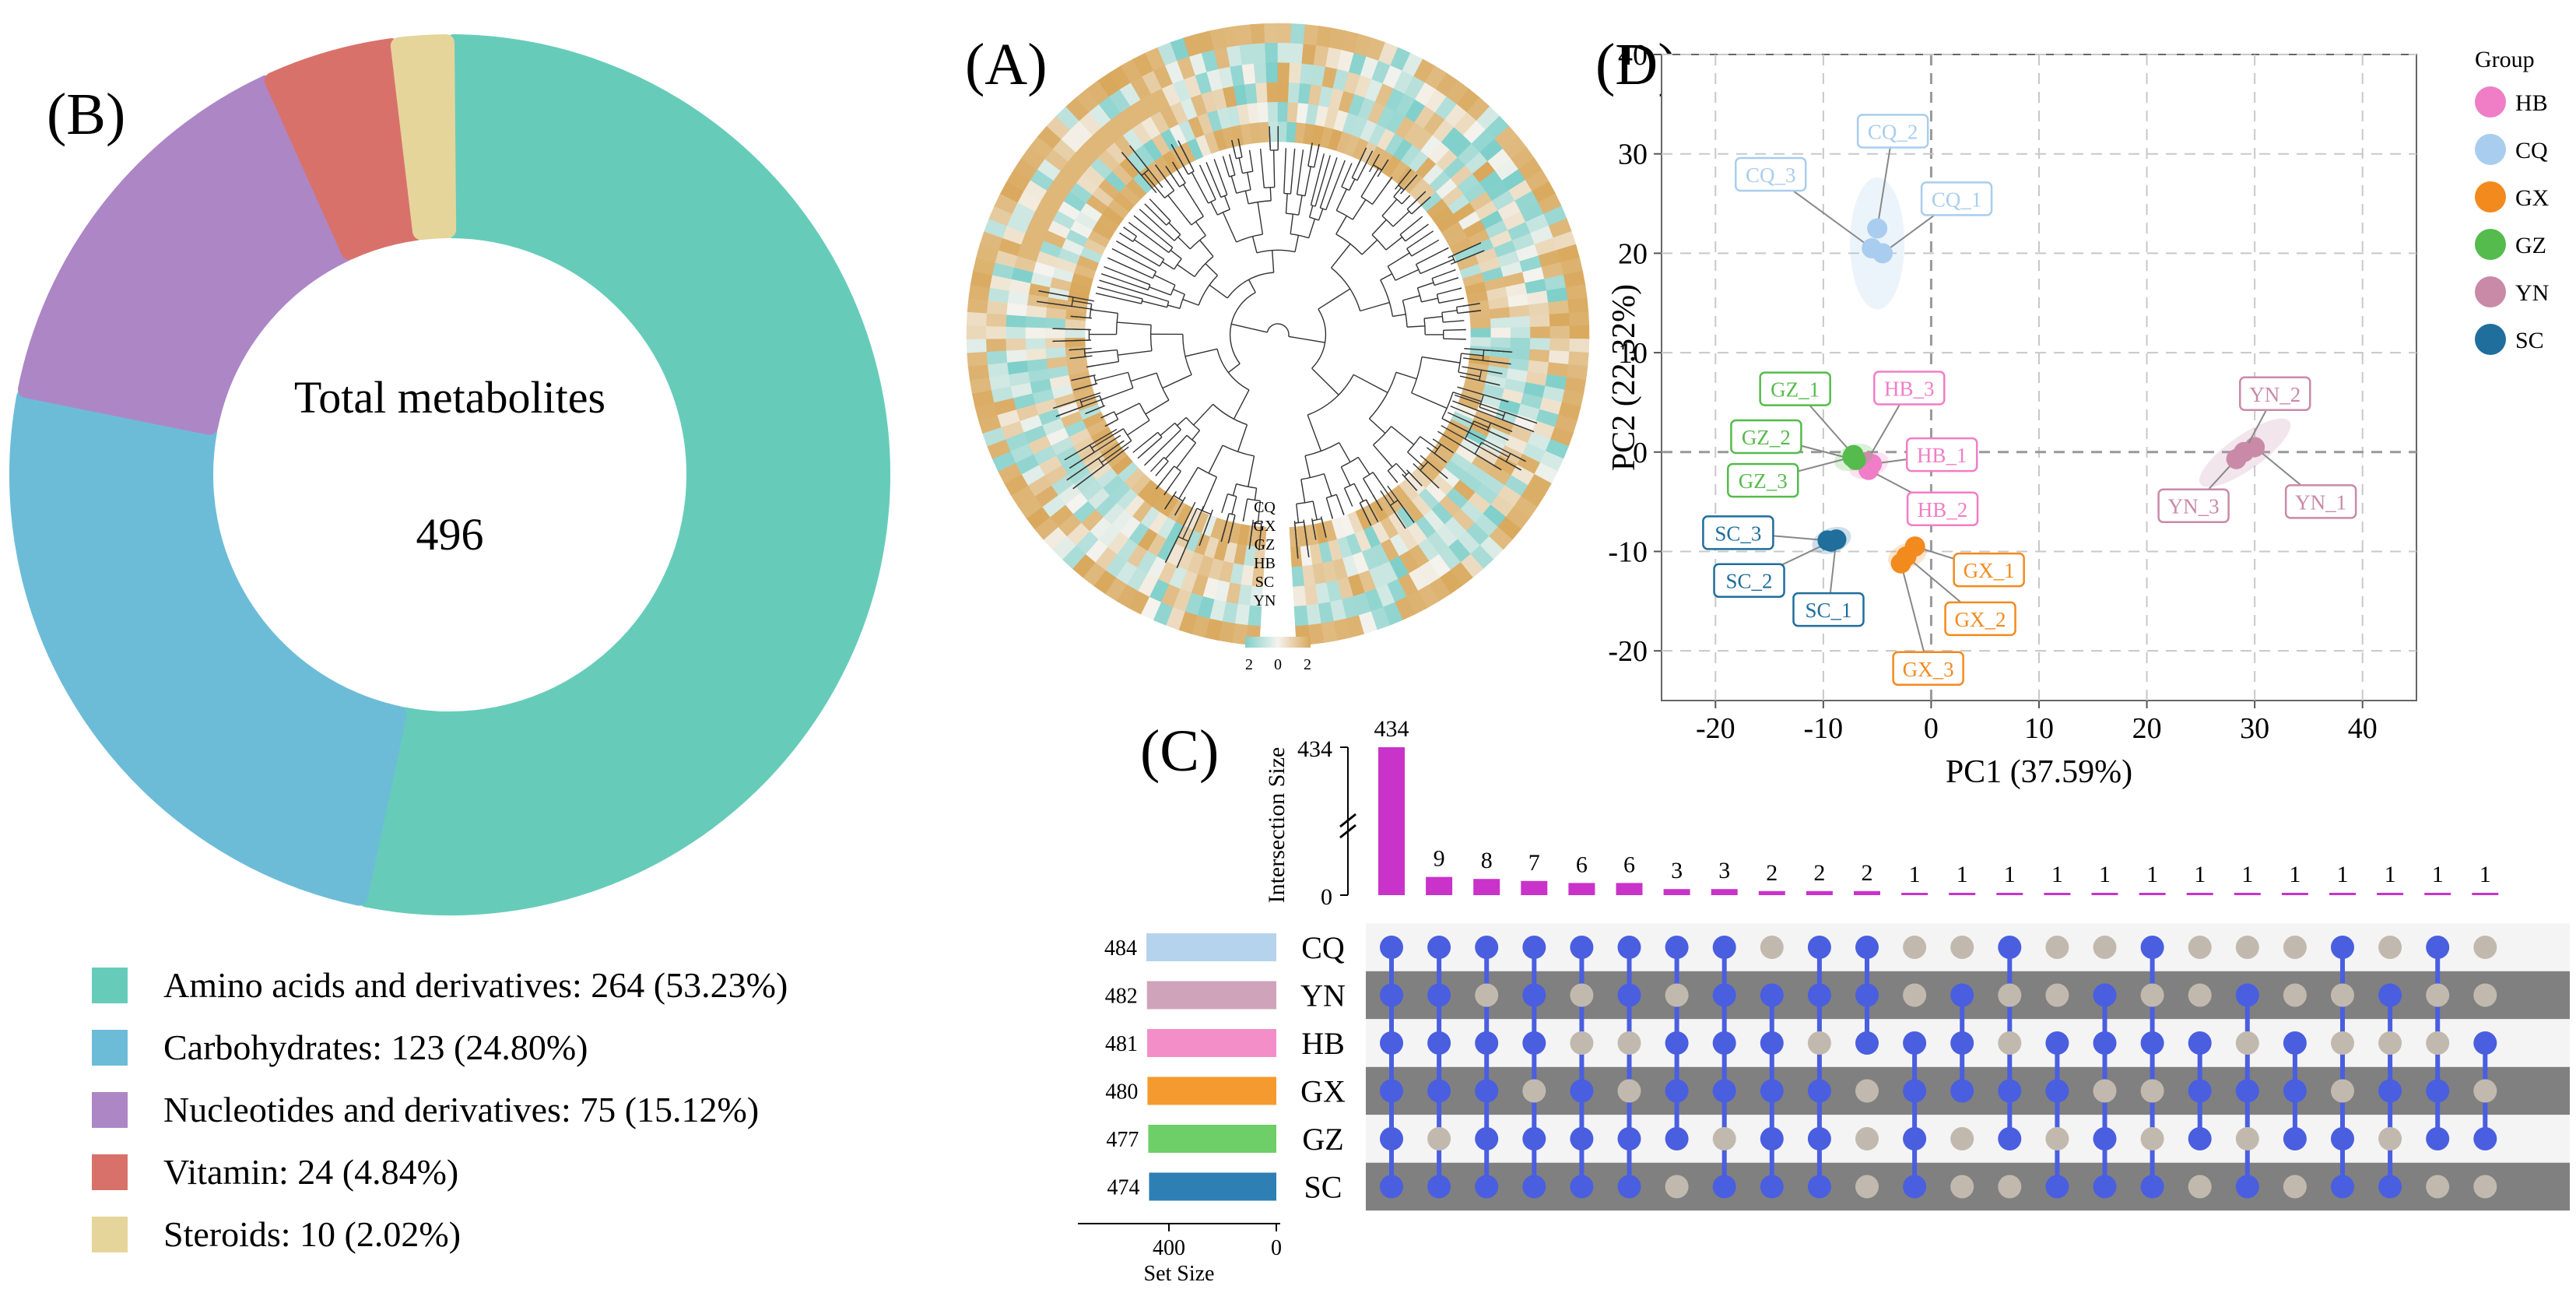 Image resolution: width=2576 pixels, height=1289 pixels. I want to click on panel-label-c: (C), so click(1180, 751).